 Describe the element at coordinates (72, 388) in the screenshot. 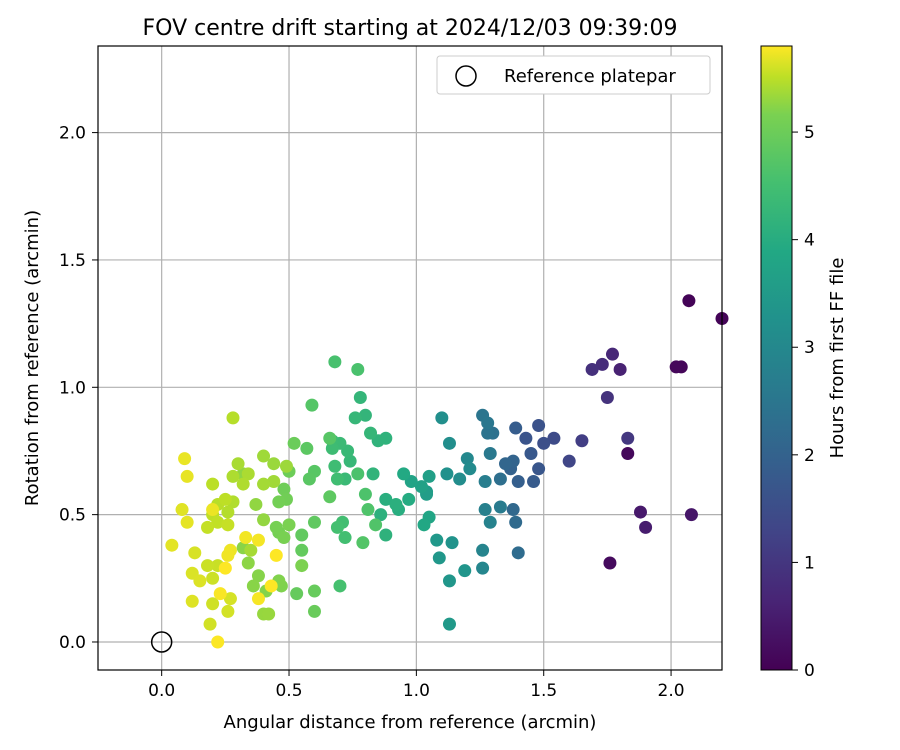

I see `y-tick-label: 1.0` at that location.